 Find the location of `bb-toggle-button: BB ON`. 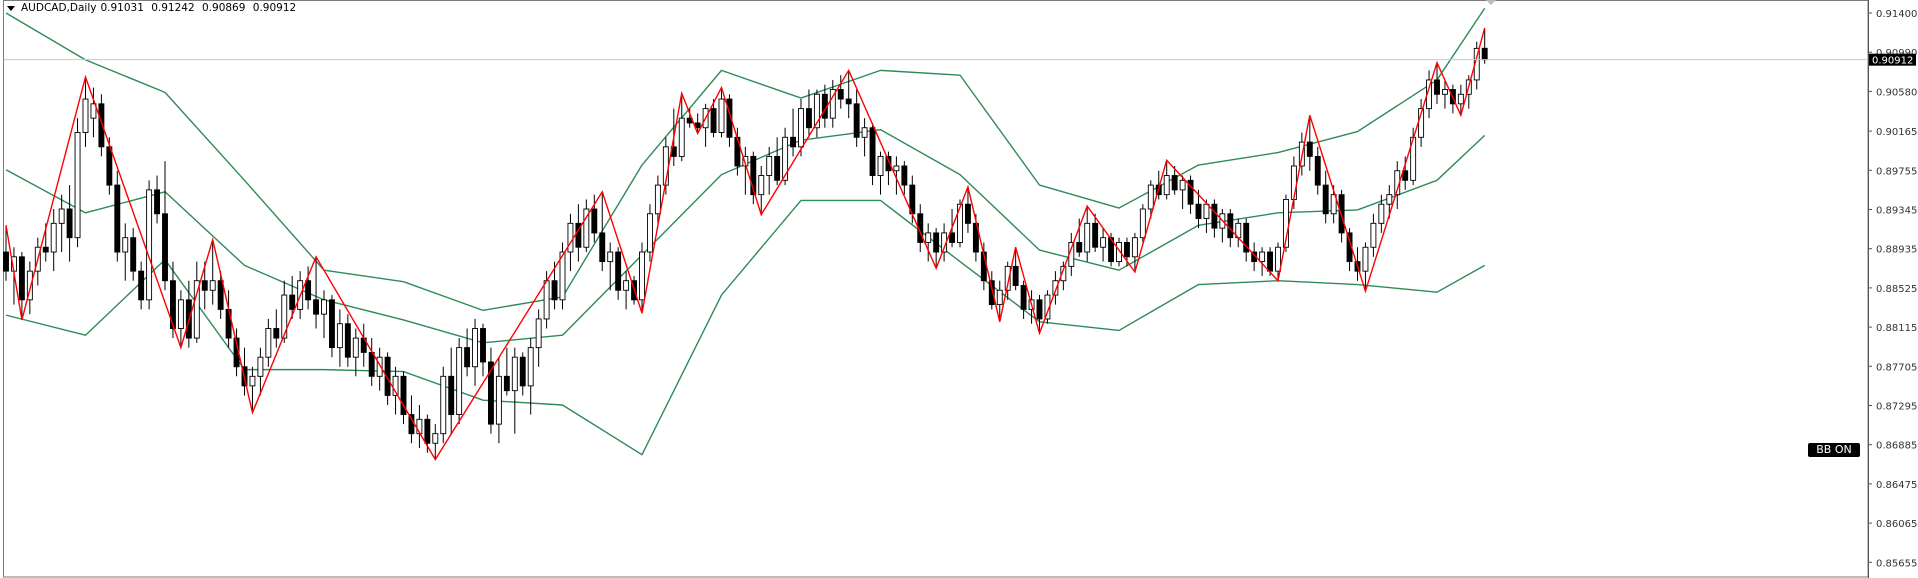

bb-toggle-button: BB ON is located at coordinates (1834, 450).